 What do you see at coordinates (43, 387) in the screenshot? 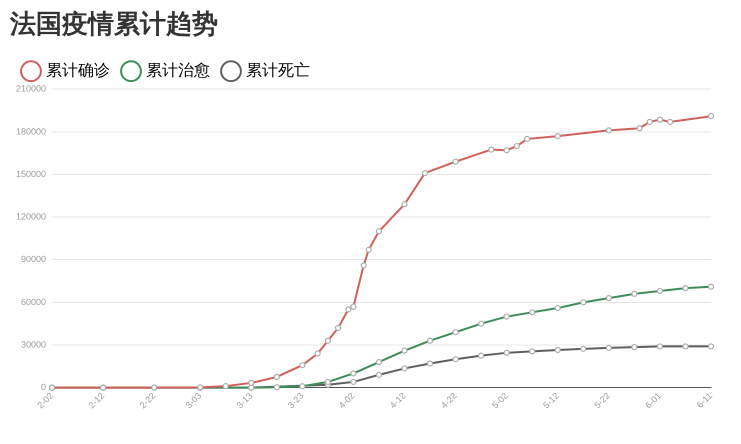
I see `y-tick-label: 0` at bounding box center [43, 387].